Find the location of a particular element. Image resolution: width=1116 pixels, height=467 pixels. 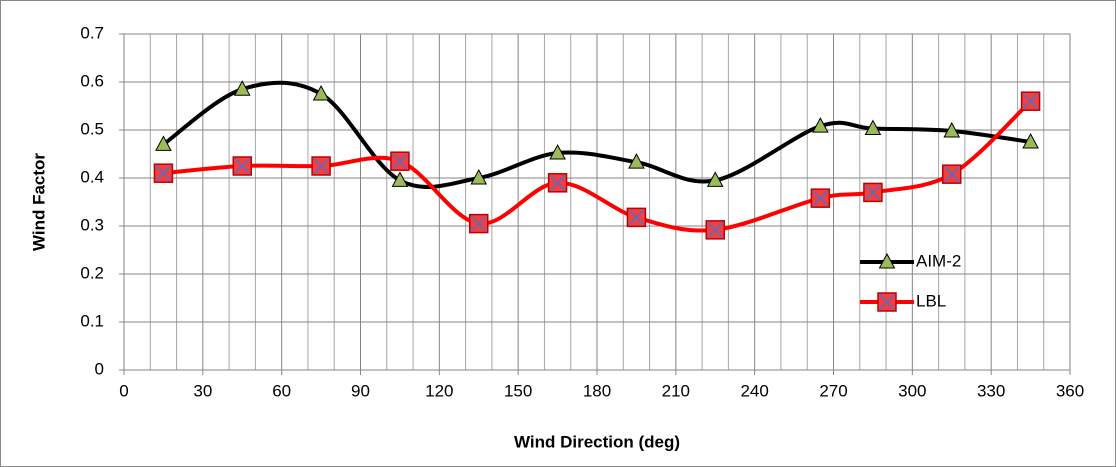

x-tick-label: 180 is located at coordinates (597, 390).